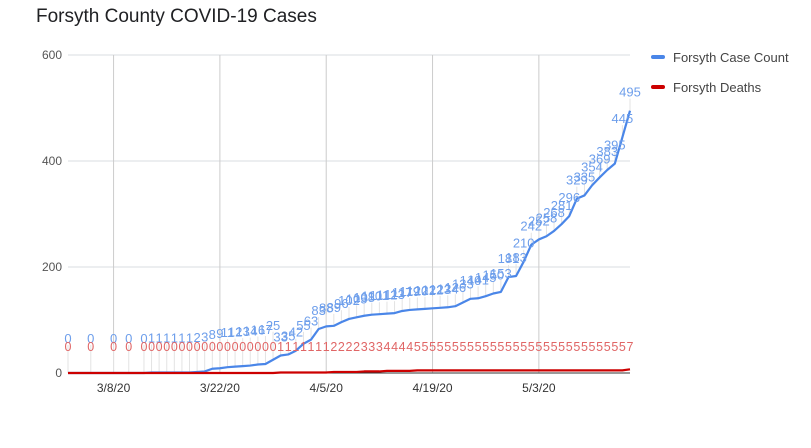  I want to click on data-label: 110, so click(371, 296).